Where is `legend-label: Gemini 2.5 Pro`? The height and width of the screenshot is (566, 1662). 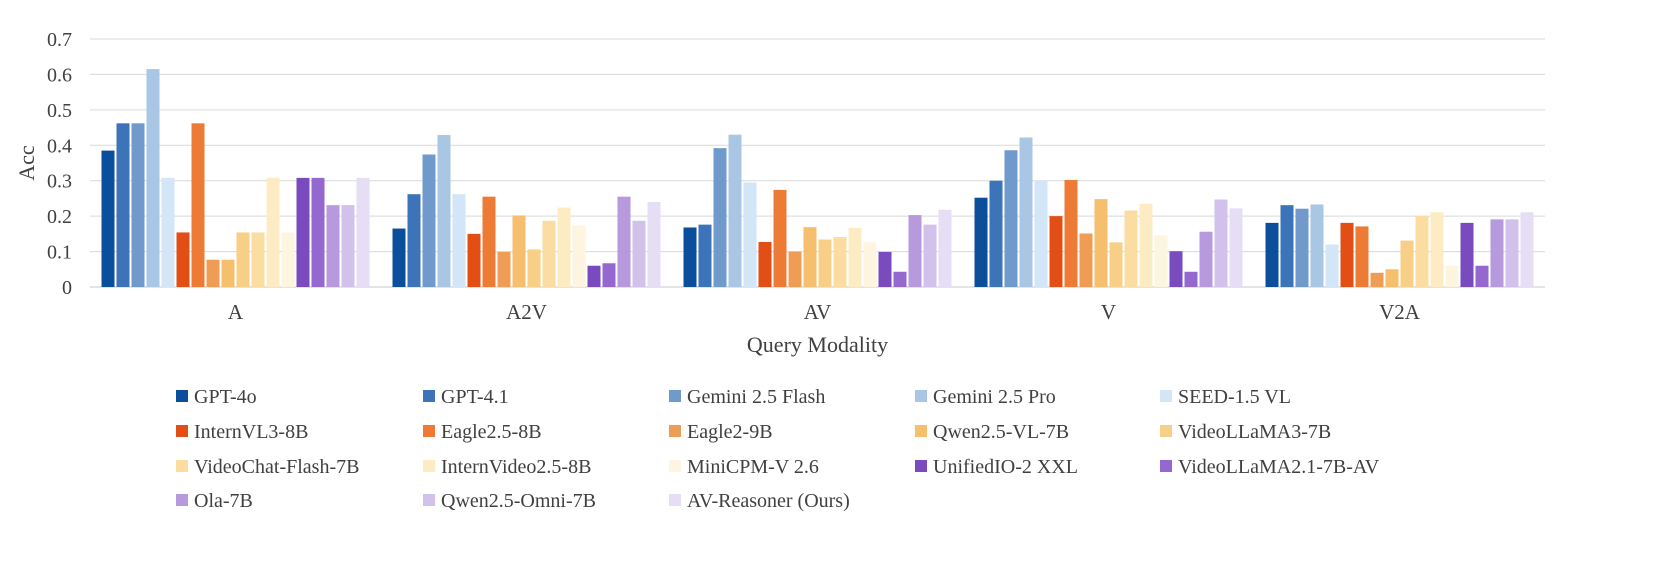
legend-label: Gemini 2.5 Pro is located at coordinates (994, 397).